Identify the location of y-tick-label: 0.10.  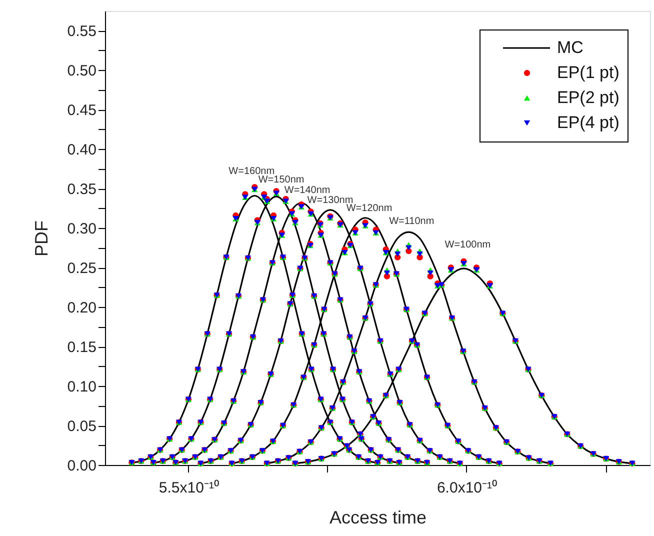
(81, 387).